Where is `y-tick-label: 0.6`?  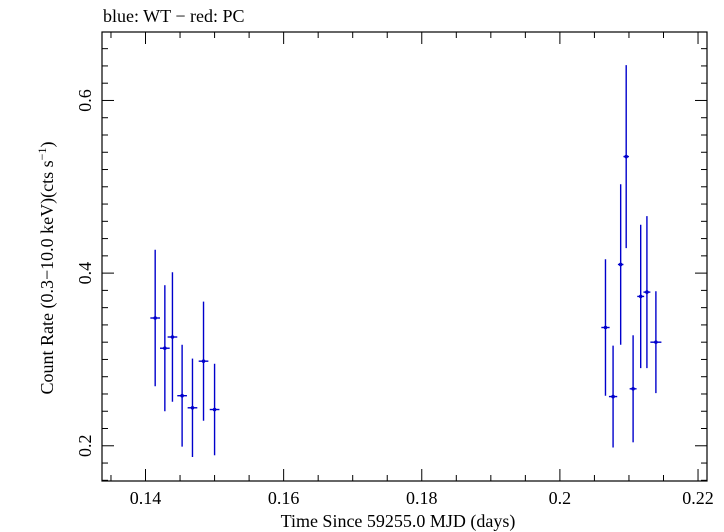
y-tick-label: 0.6 is located at coordinates (85, 100).